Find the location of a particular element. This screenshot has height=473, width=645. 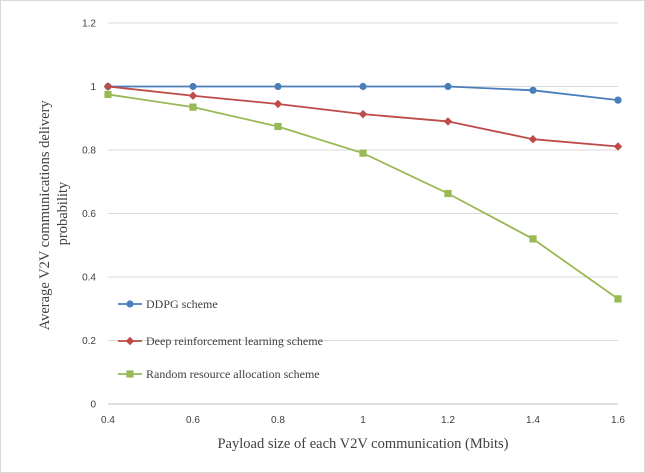

legend-label: Random resource allocation scheme is located at coordinates (233, 374).